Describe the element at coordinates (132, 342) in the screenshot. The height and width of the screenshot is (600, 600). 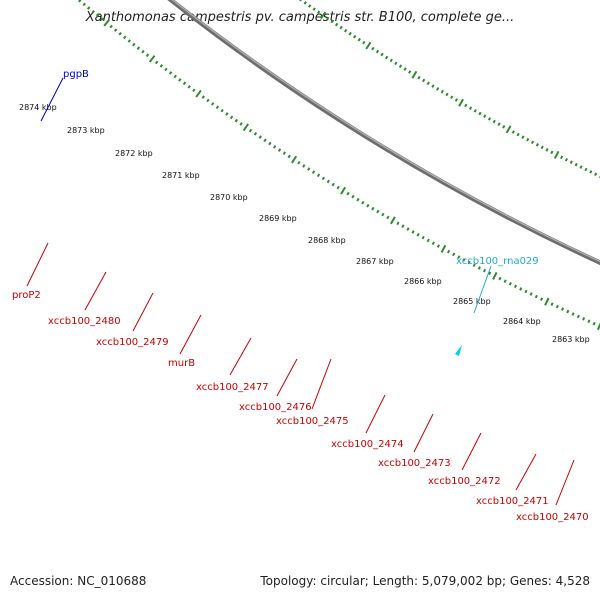
I see `gene-label: xccb100_2479` at that location.